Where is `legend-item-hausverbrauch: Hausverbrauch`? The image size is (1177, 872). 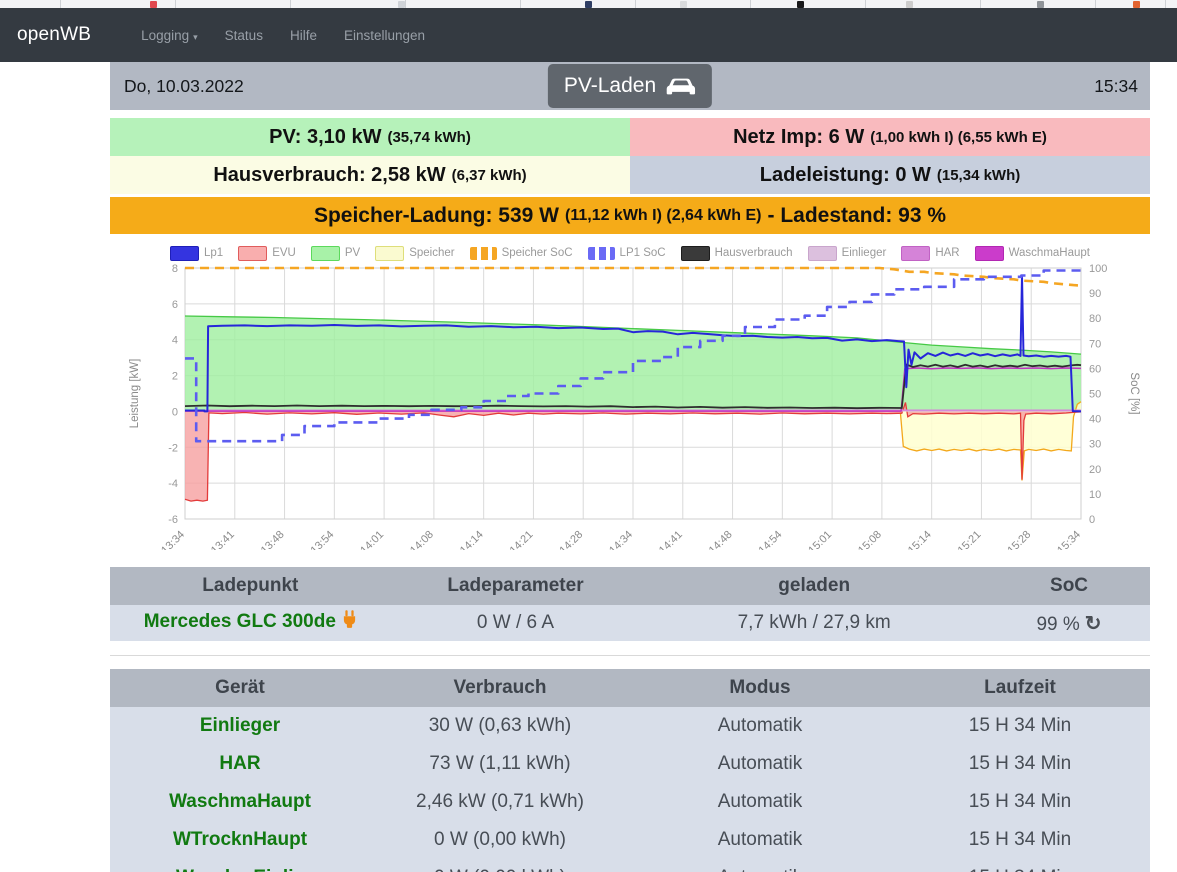
legend-item-hausverbrauch: Hausverbrauch is located at coordinates (736, 253).